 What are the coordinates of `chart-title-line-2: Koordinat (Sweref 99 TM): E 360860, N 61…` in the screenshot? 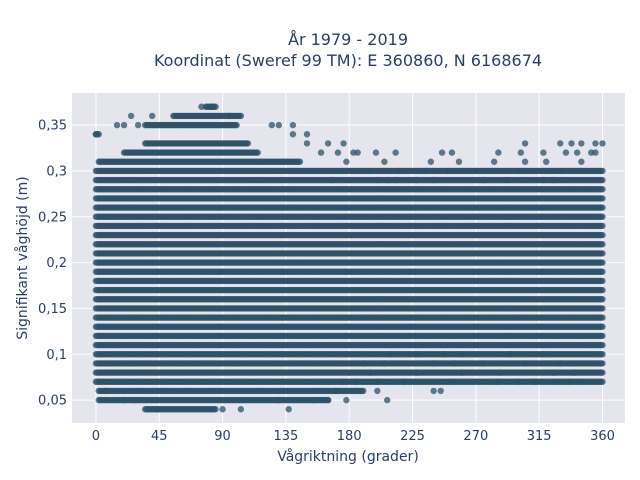 It's located at (348, 60).